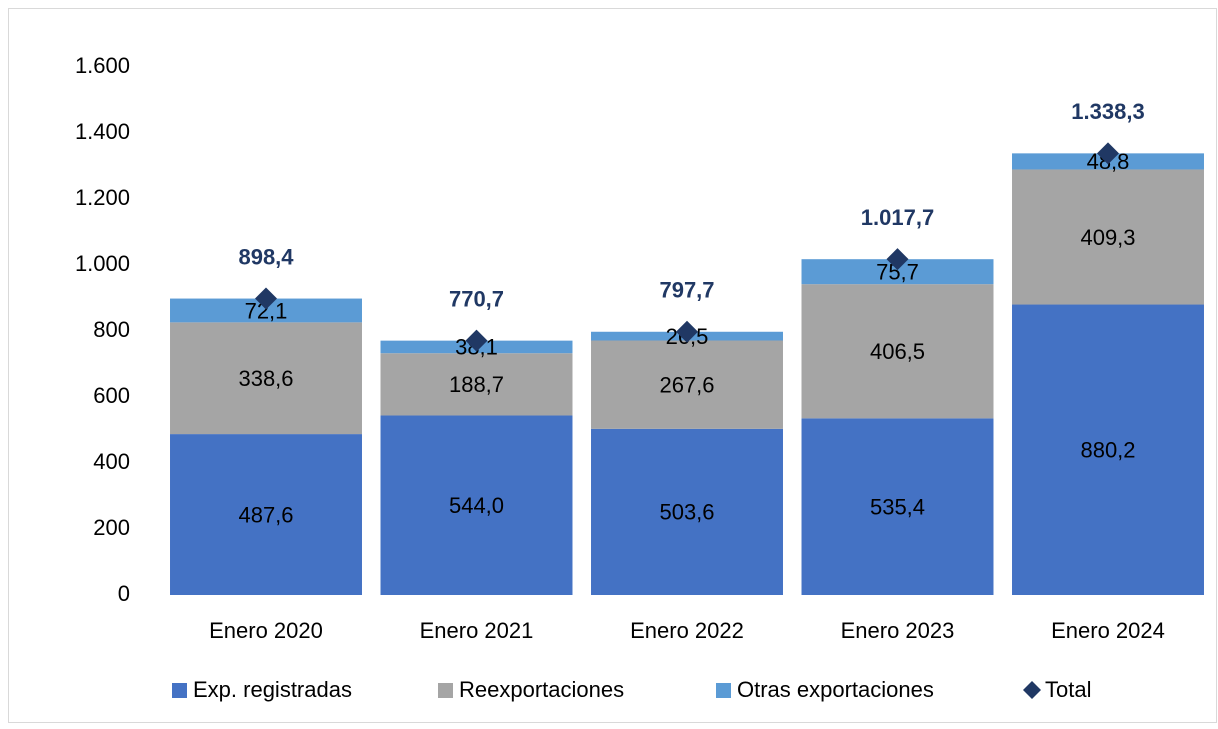  What do you see at coordinates (102, 263) in the screenshot?
I see `y-tick-label: 1.000` at bounding box center [102, 263].